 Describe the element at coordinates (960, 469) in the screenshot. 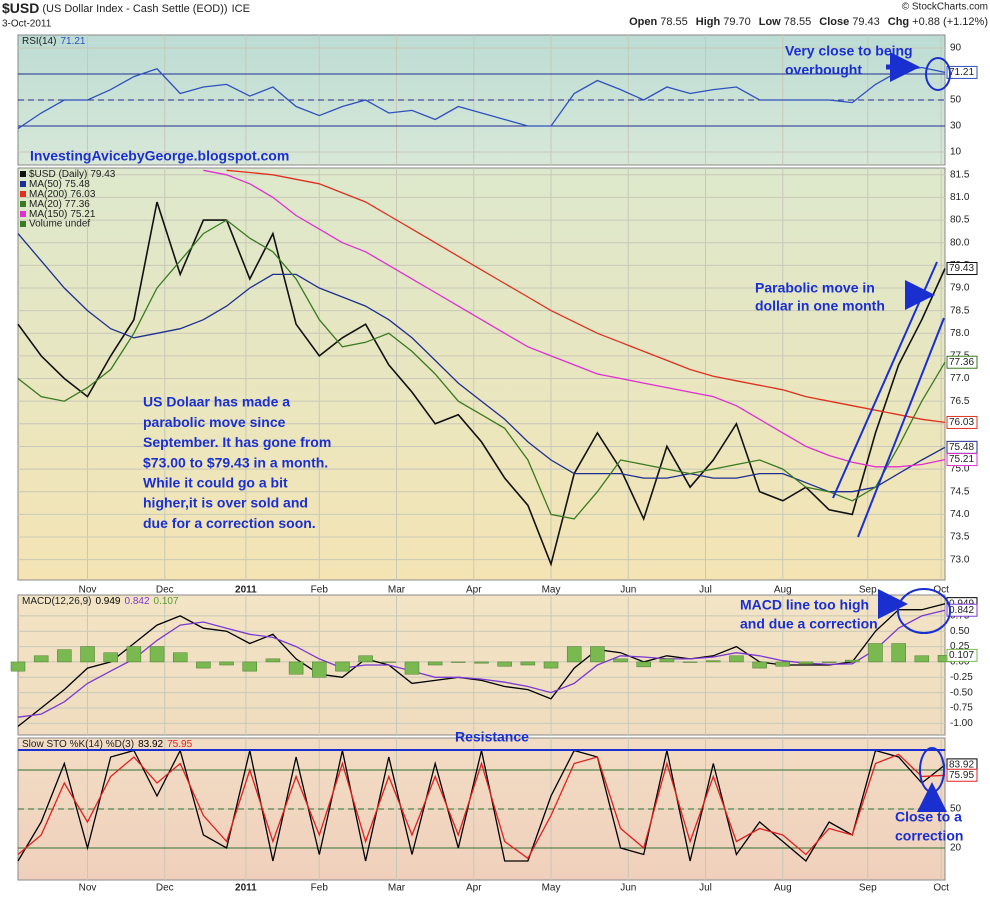

I see `y-tick-label: 75.0` at that location.